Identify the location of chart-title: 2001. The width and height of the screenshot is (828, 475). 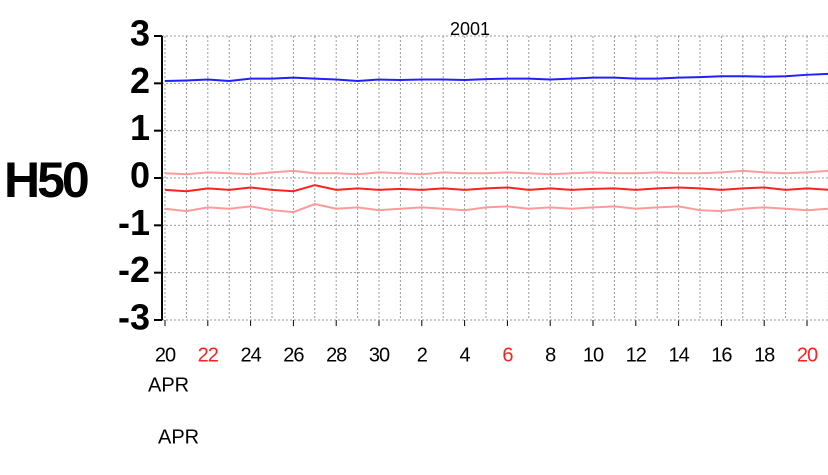
(470, 29).